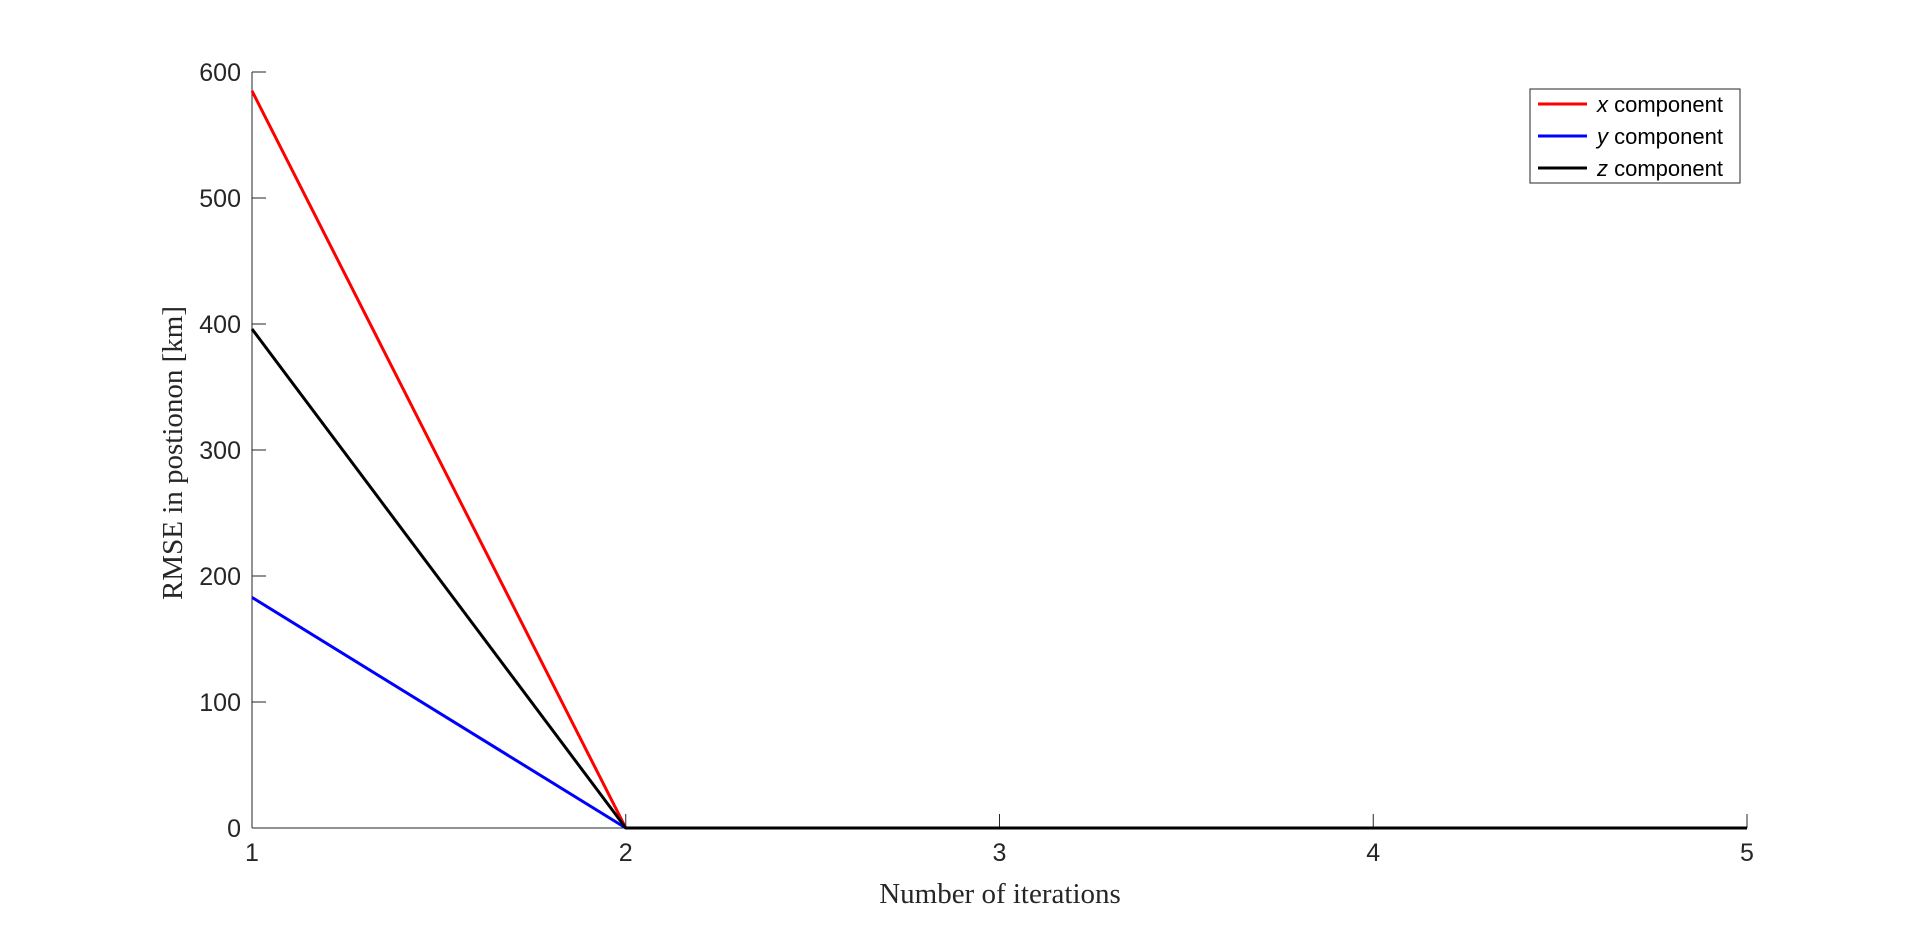  Describe the element at coordinates (626, 853) in the screenshot. I see `x-tick-label: 2` at that location.